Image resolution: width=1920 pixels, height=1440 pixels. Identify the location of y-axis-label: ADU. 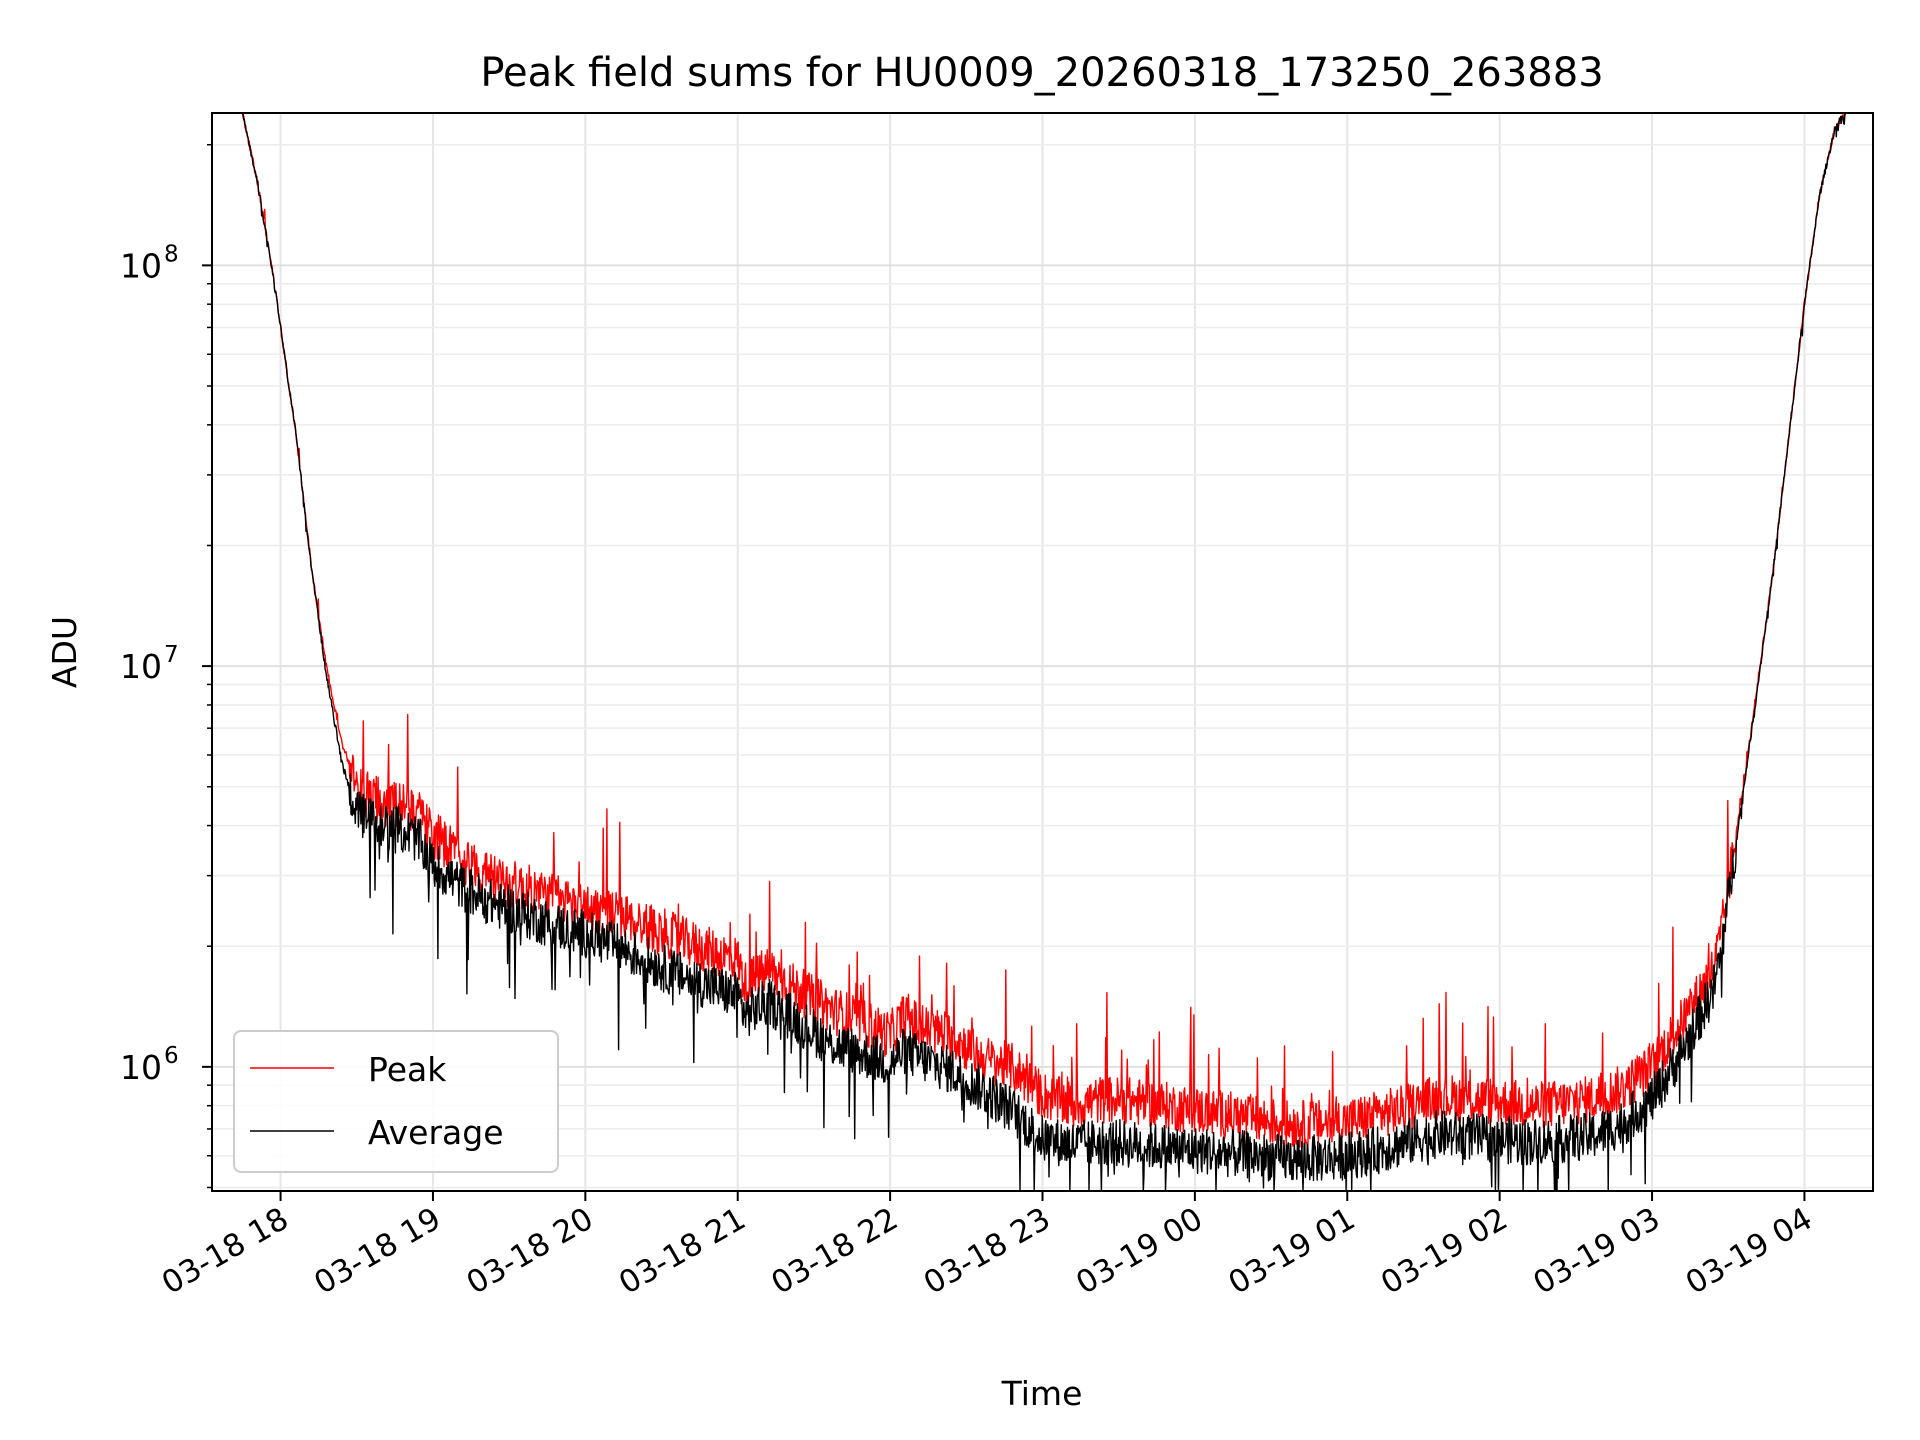
(64, 652).